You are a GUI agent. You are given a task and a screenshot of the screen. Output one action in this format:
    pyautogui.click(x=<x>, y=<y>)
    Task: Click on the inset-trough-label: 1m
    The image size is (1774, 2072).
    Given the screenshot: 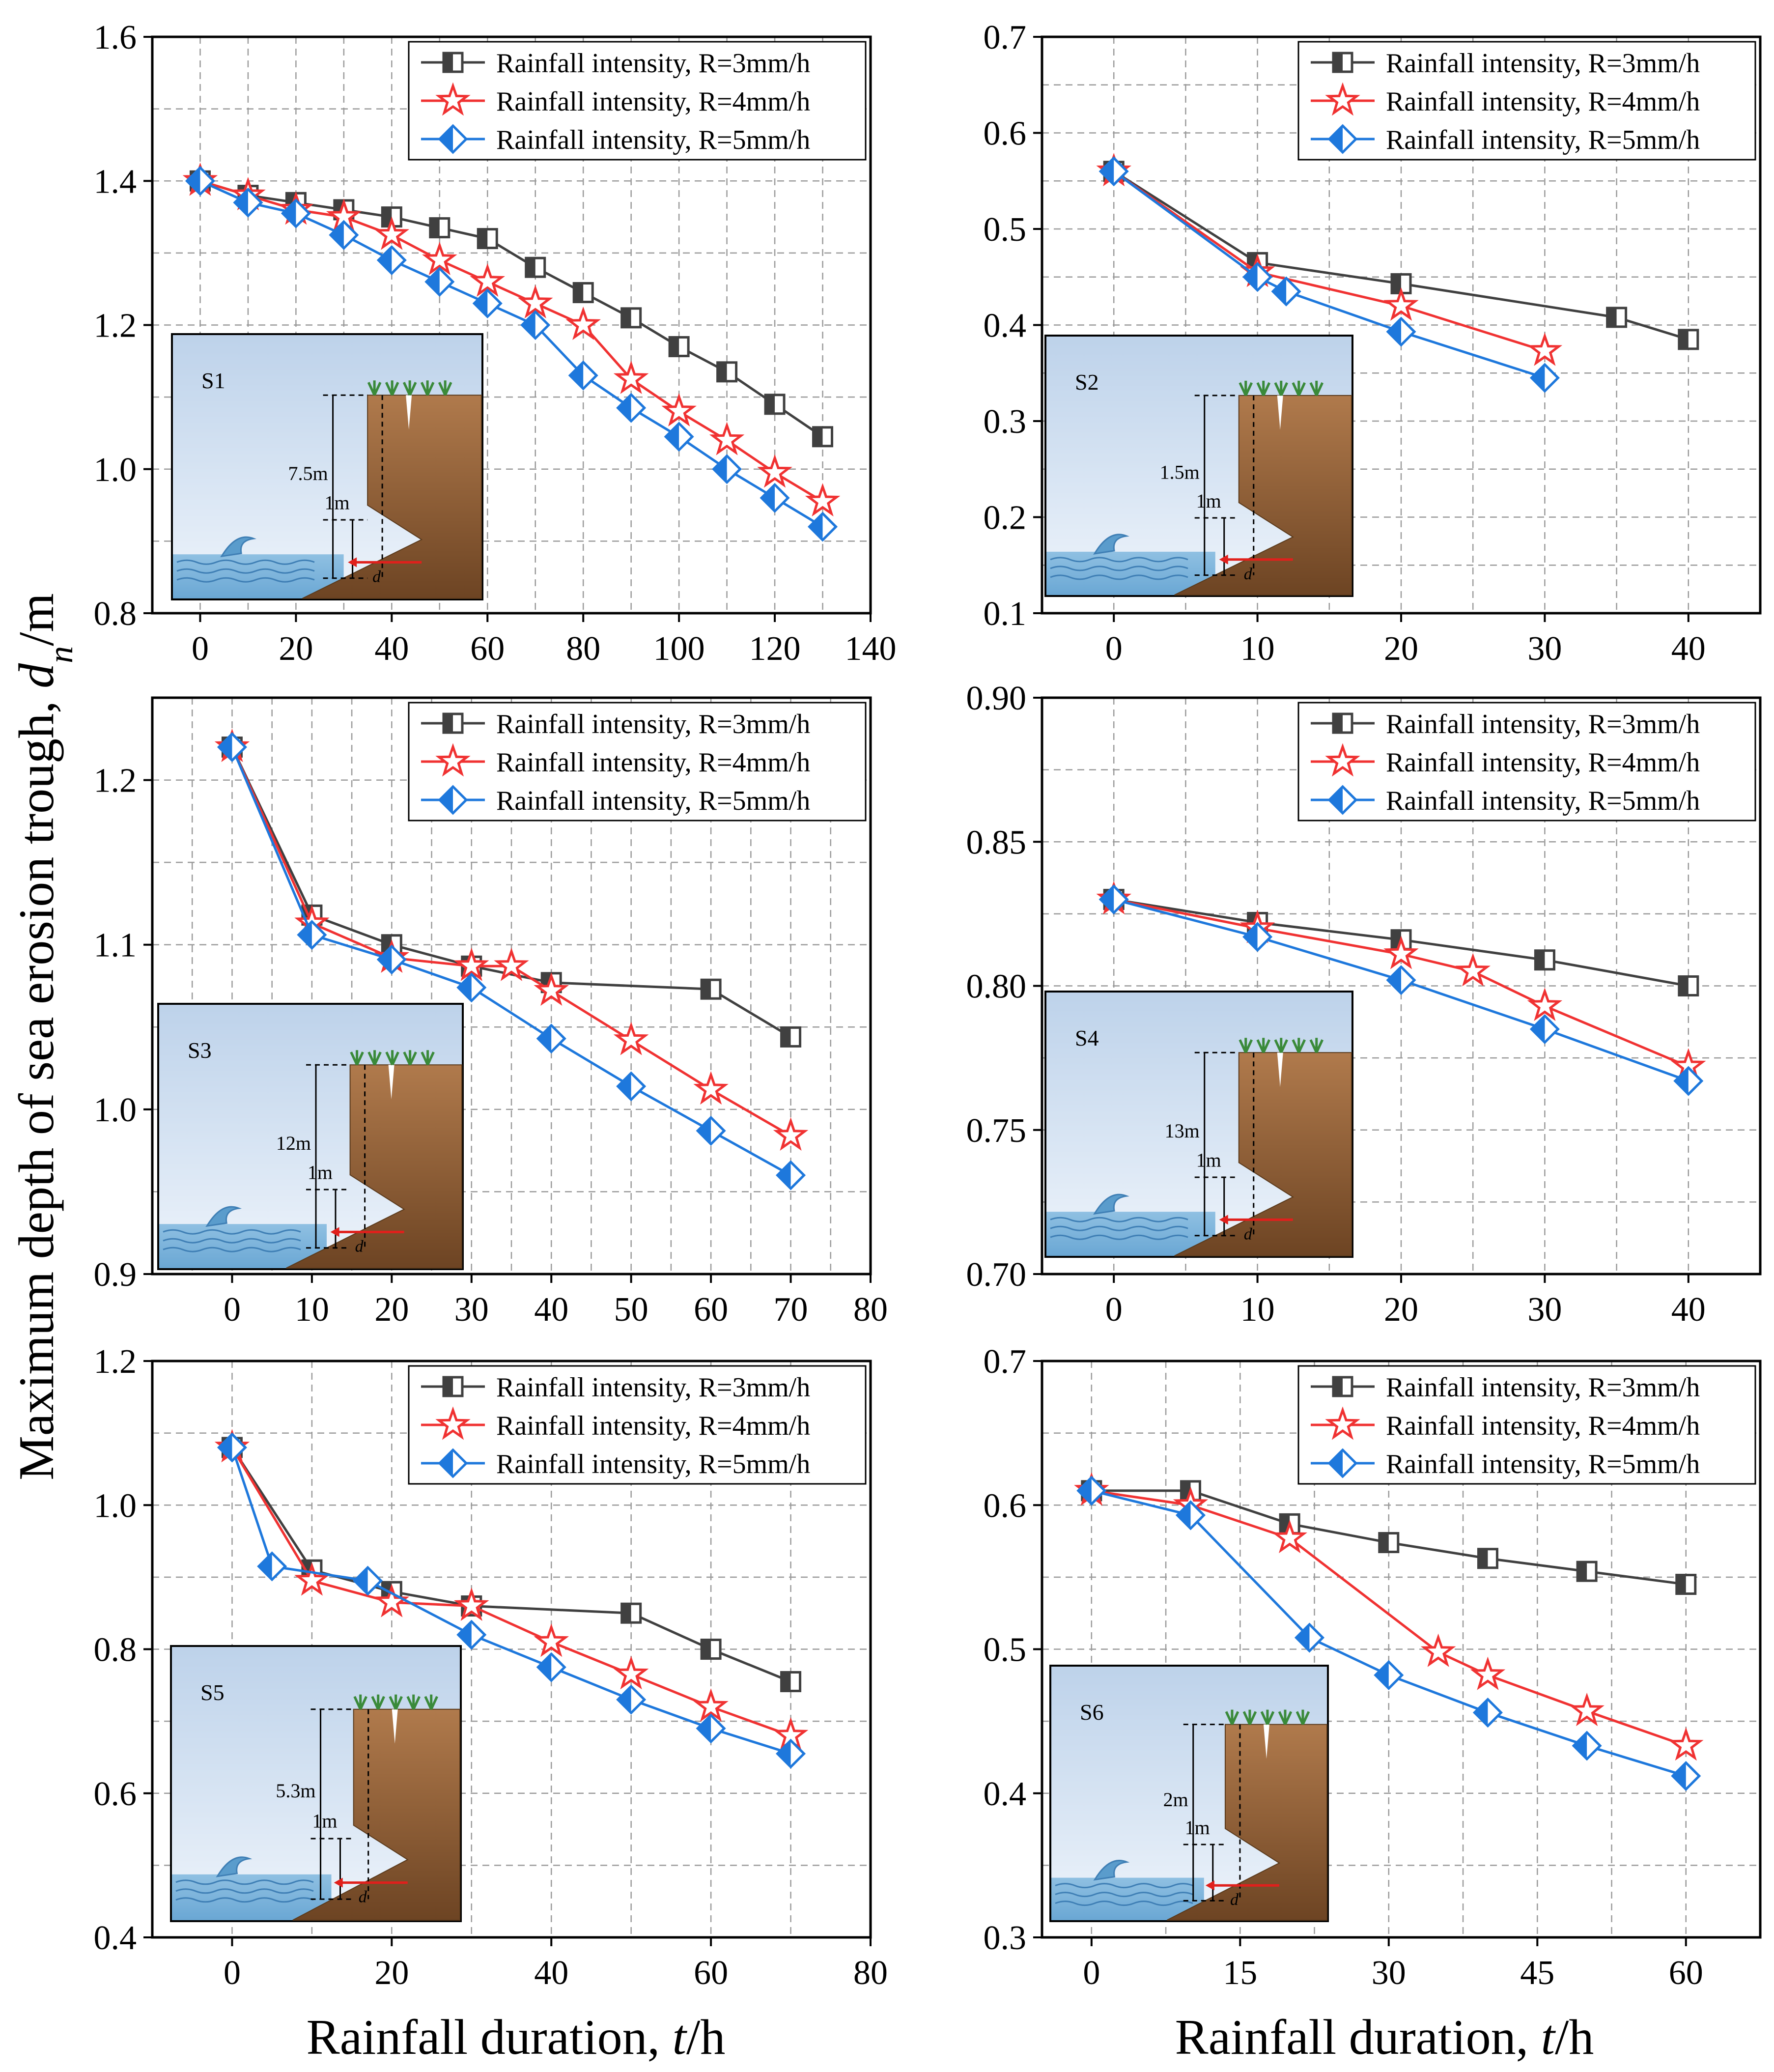 What is the action you would take?
    pyautogui.click(x=320, y=1172)
    